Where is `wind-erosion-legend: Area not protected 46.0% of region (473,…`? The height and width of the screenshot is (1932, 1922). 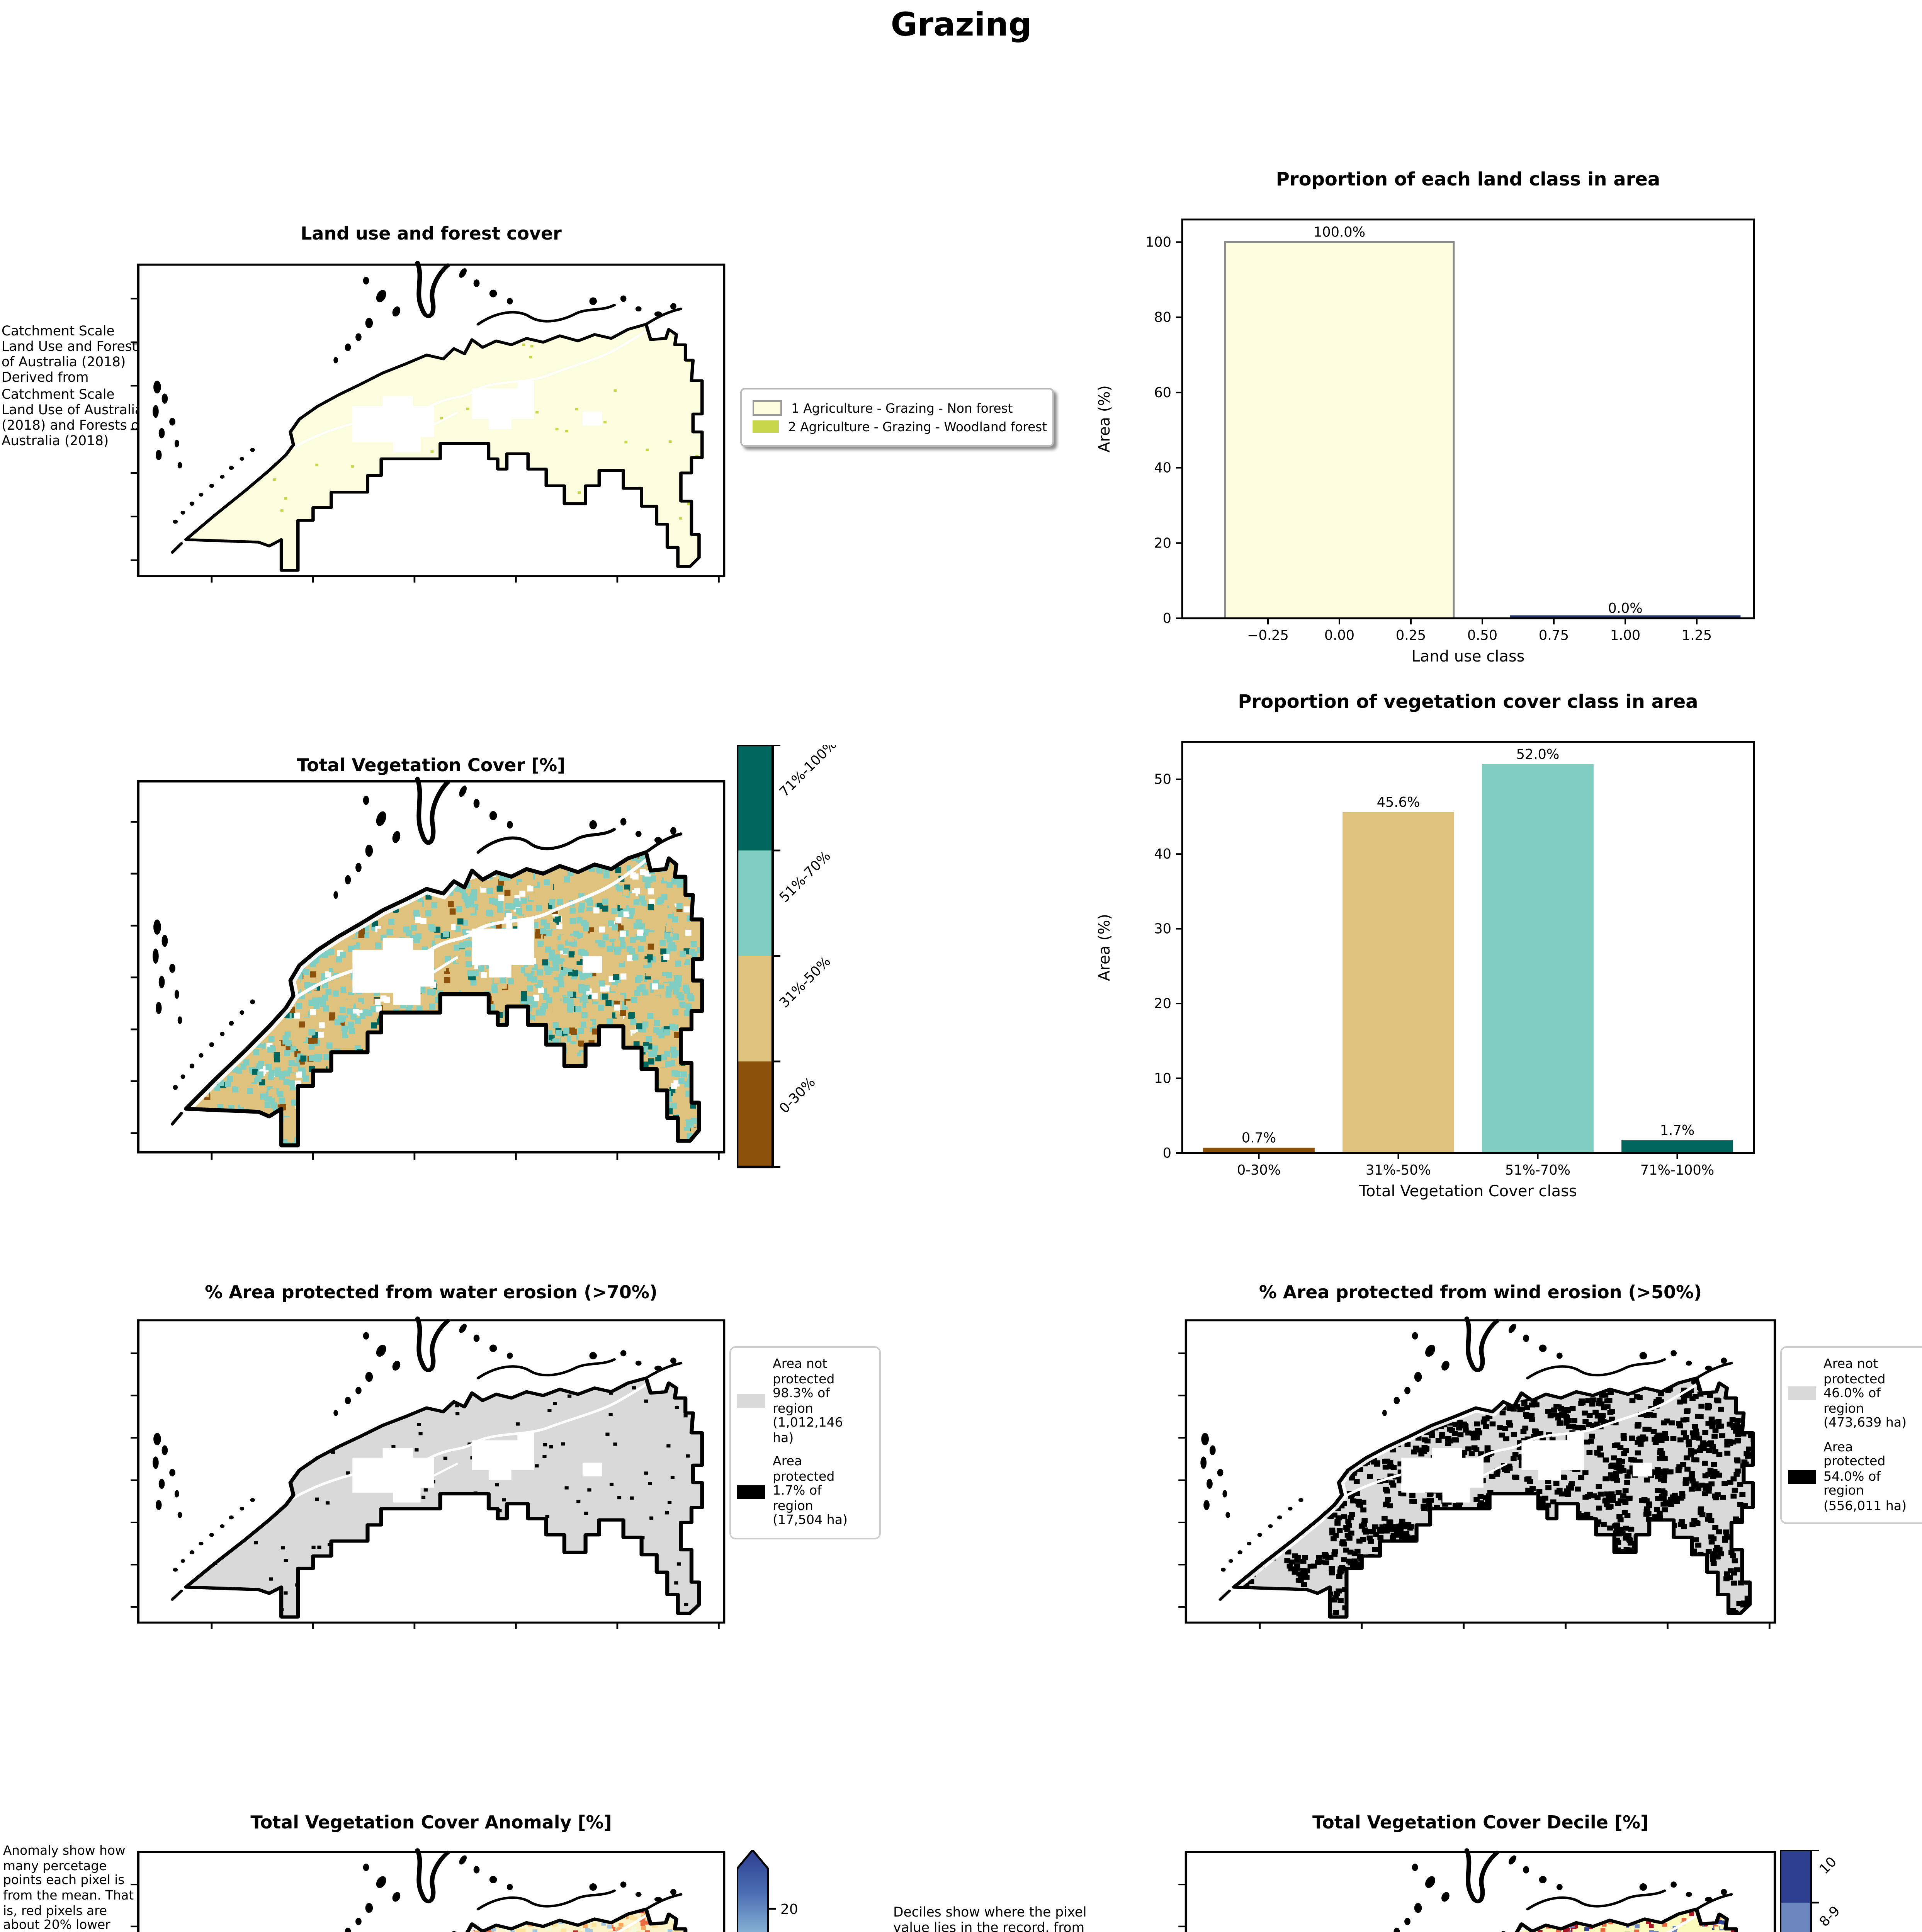
wind-erosion-legend: Area not protected 46.0% of region (473,… is located at coordinates (1851, 1435).